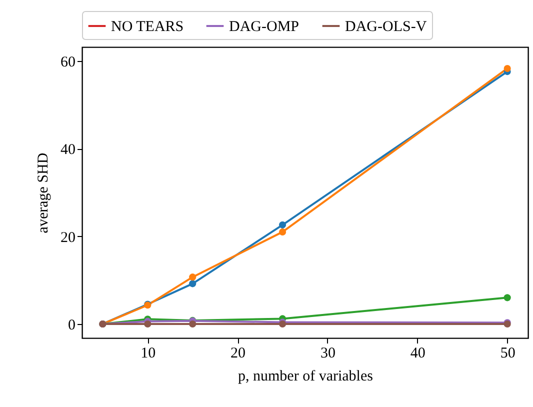 Image resolution: width=533 pixels, height=407 pixels. Describe the element at coordinates (148, 354) in the screenshot. I see `x-tick-label: 10` at that location.